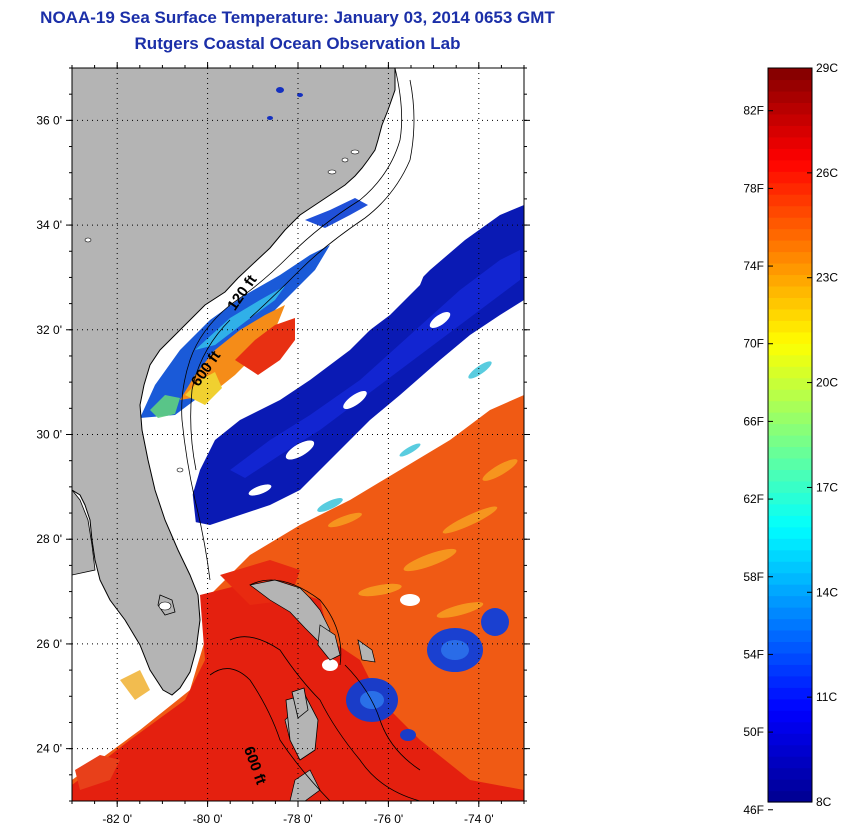  I want to click on cool-edges, so click(404, 436).